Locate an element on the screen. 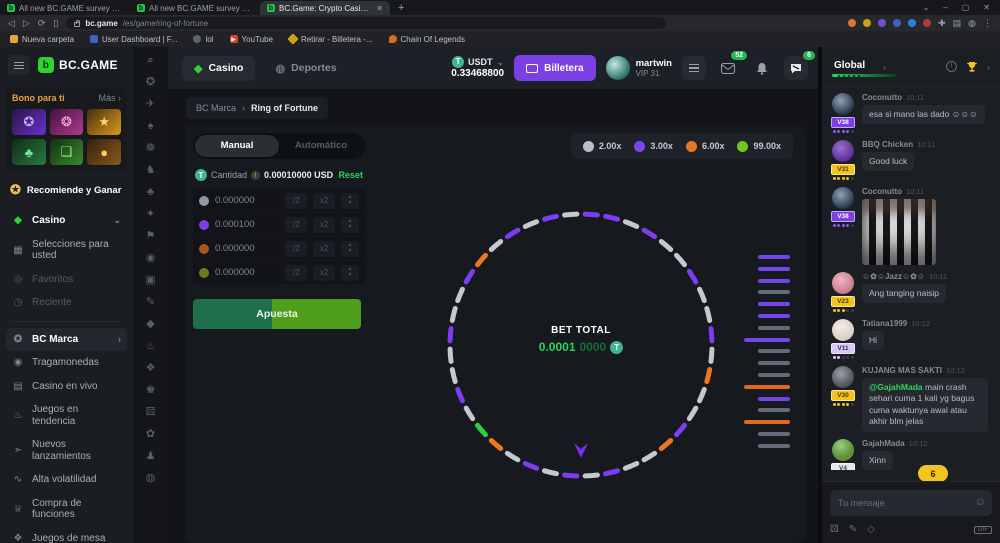 This screenshot has height=543, width=1000. category-icon-15: ♚ is located at coordinates (150, 390).